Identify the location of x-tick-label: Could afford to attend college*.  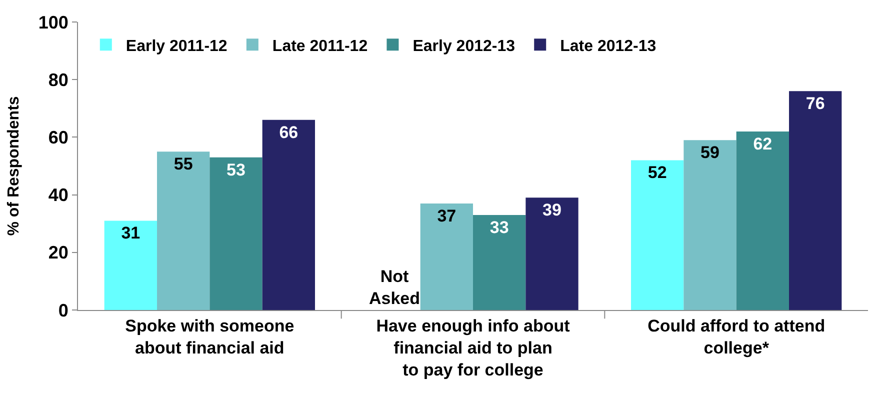
(737, 337).